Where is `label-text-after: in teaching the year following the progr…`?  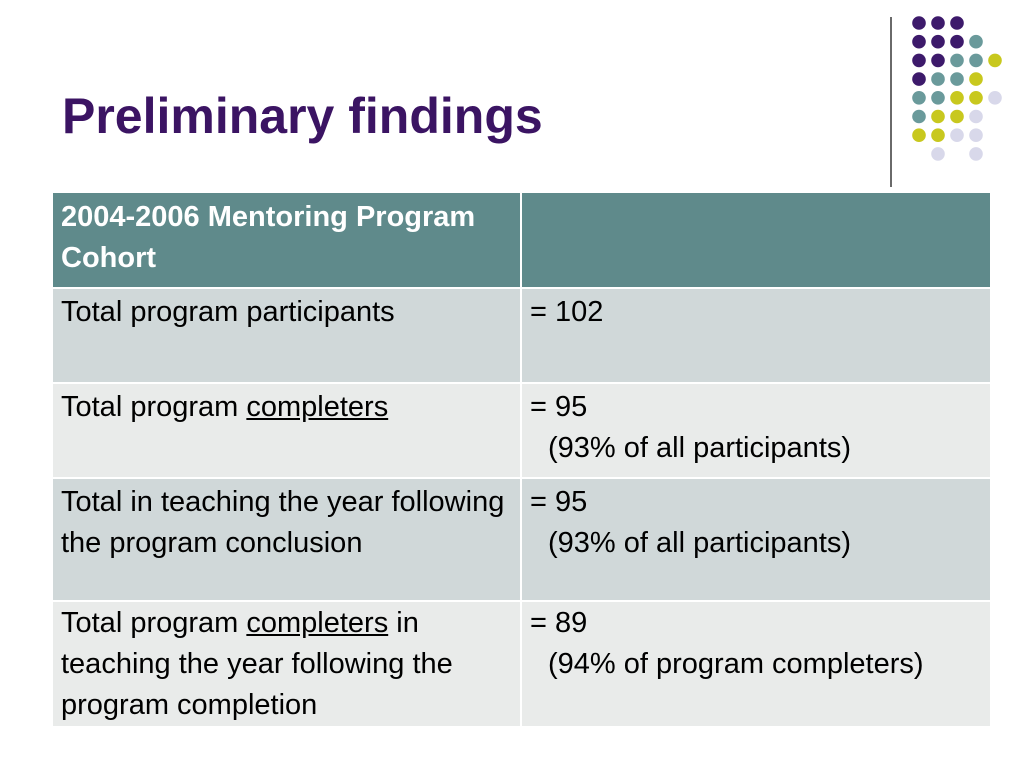 label-text-after: in teaching the year following the progr… is located at coordinates (257, 664).